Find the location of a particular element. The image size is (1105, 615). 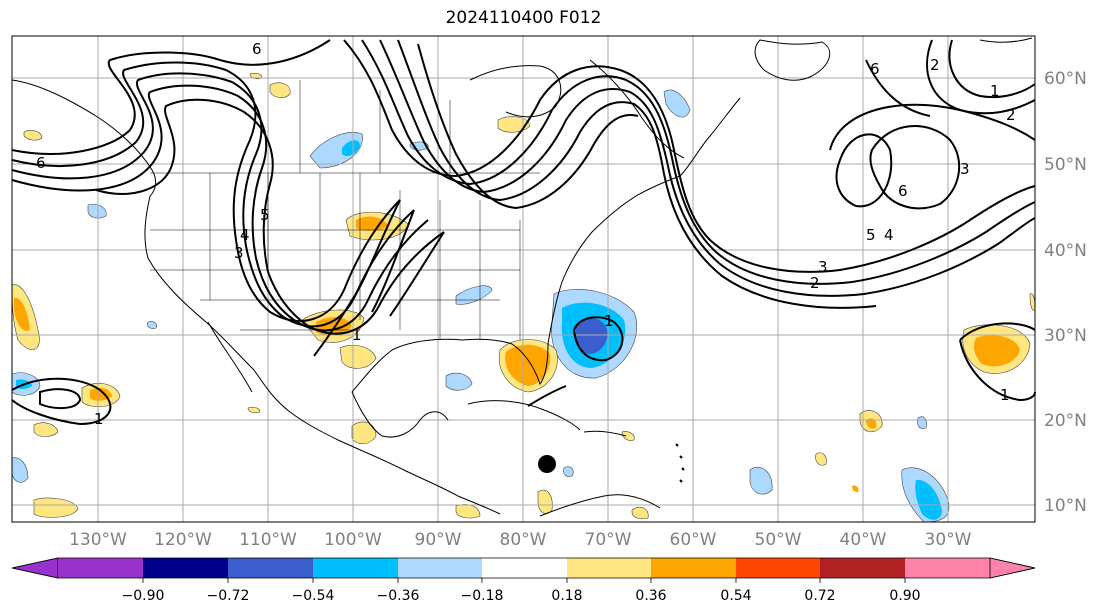

latitude-label: 60°N is located at coordinates (1065, 79).